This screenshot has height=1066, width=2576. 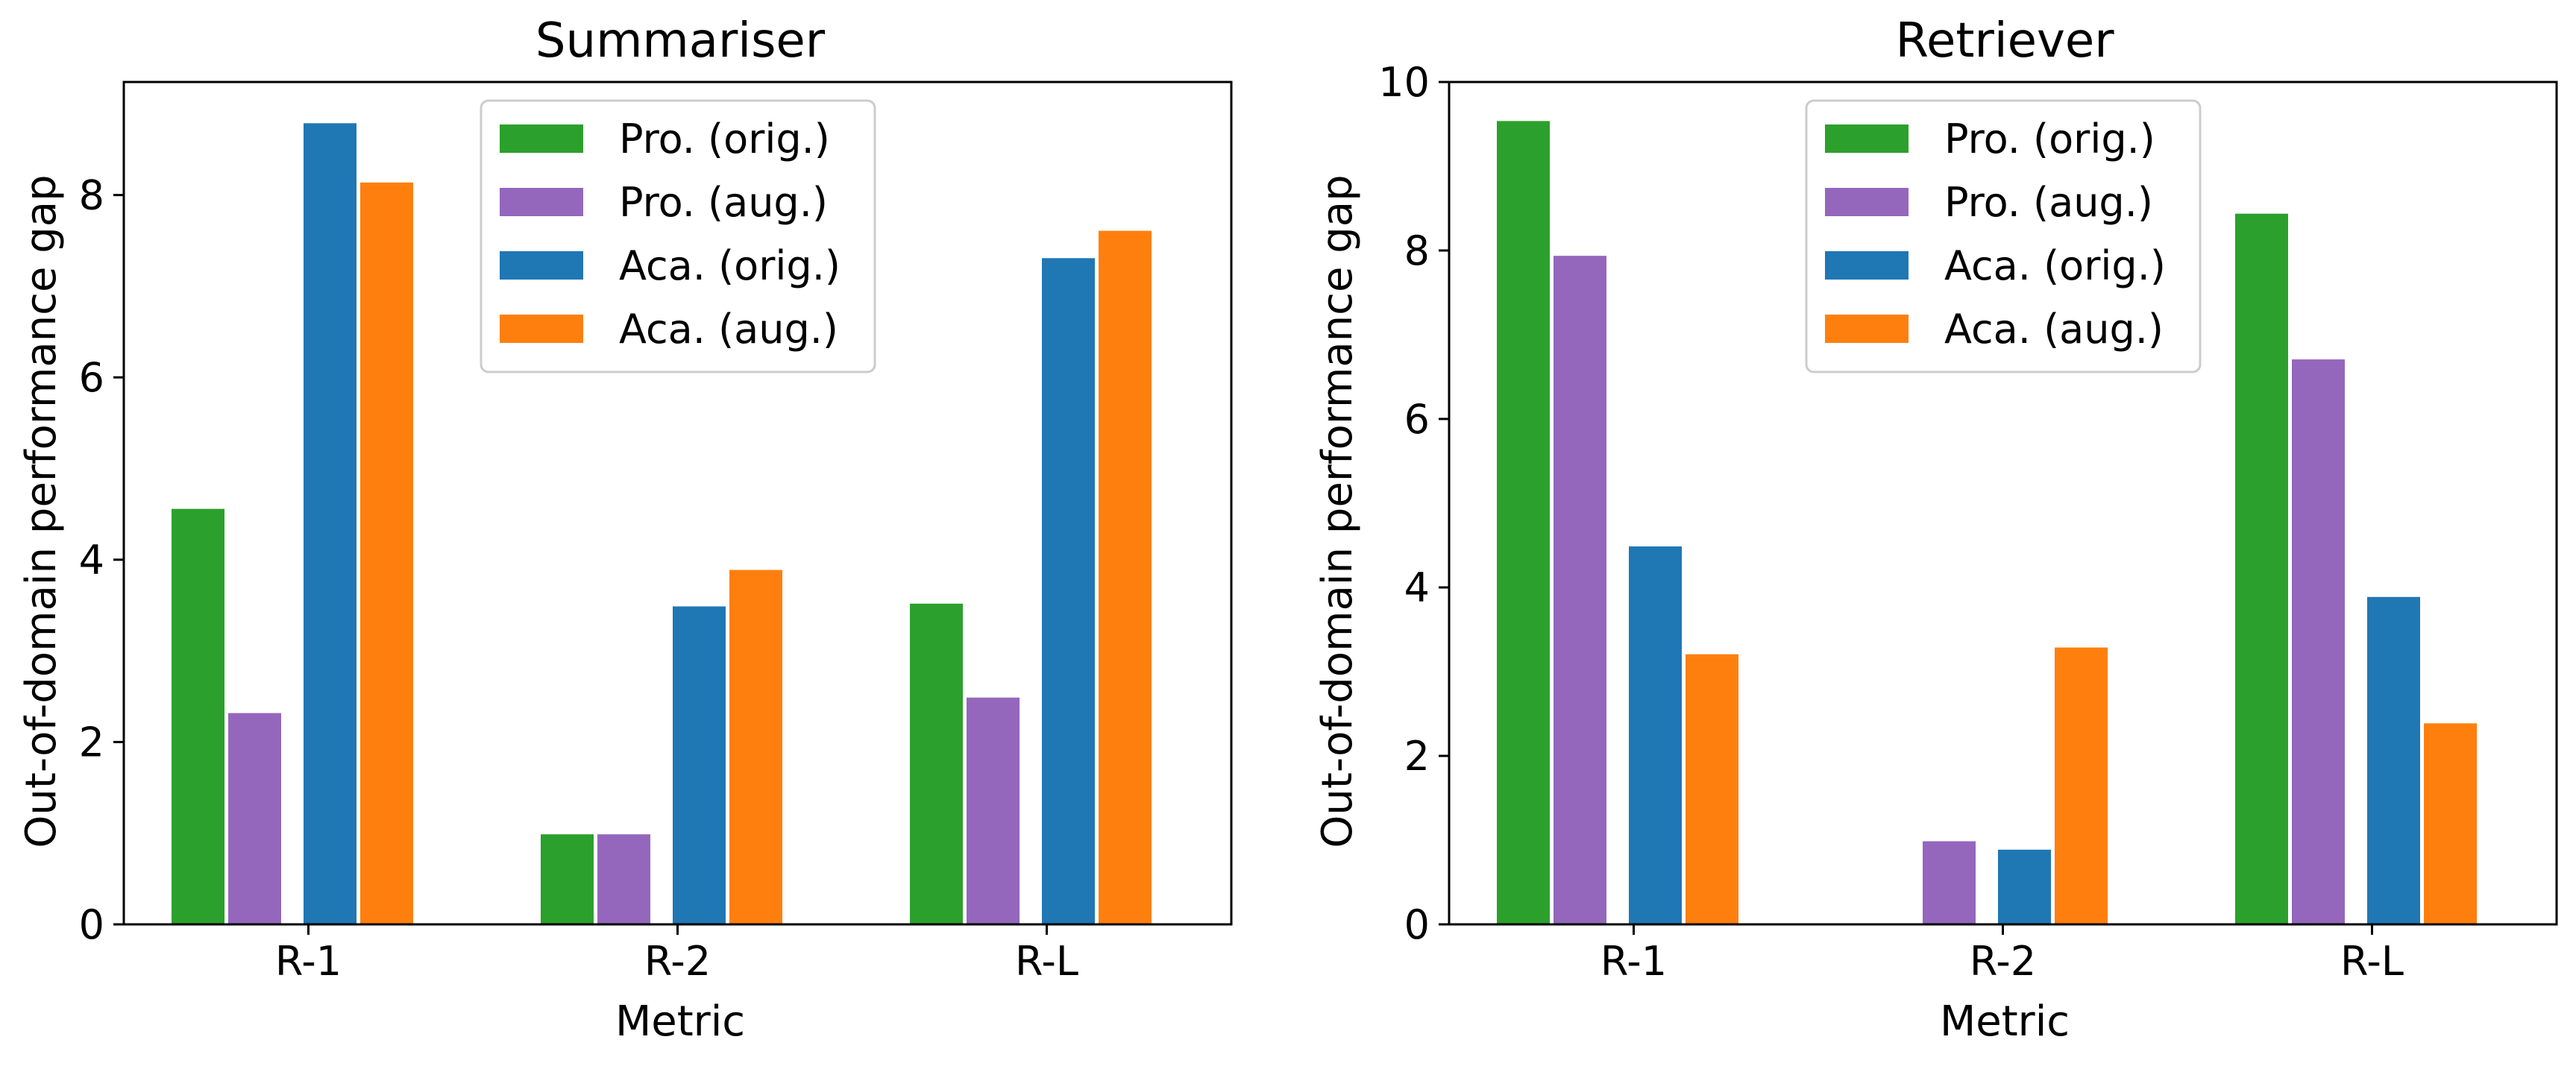 What do you see at coordinates (1404, 82) in the screenshot?
I see `y-tick-label: 10` at bounding box center [1404, 82].